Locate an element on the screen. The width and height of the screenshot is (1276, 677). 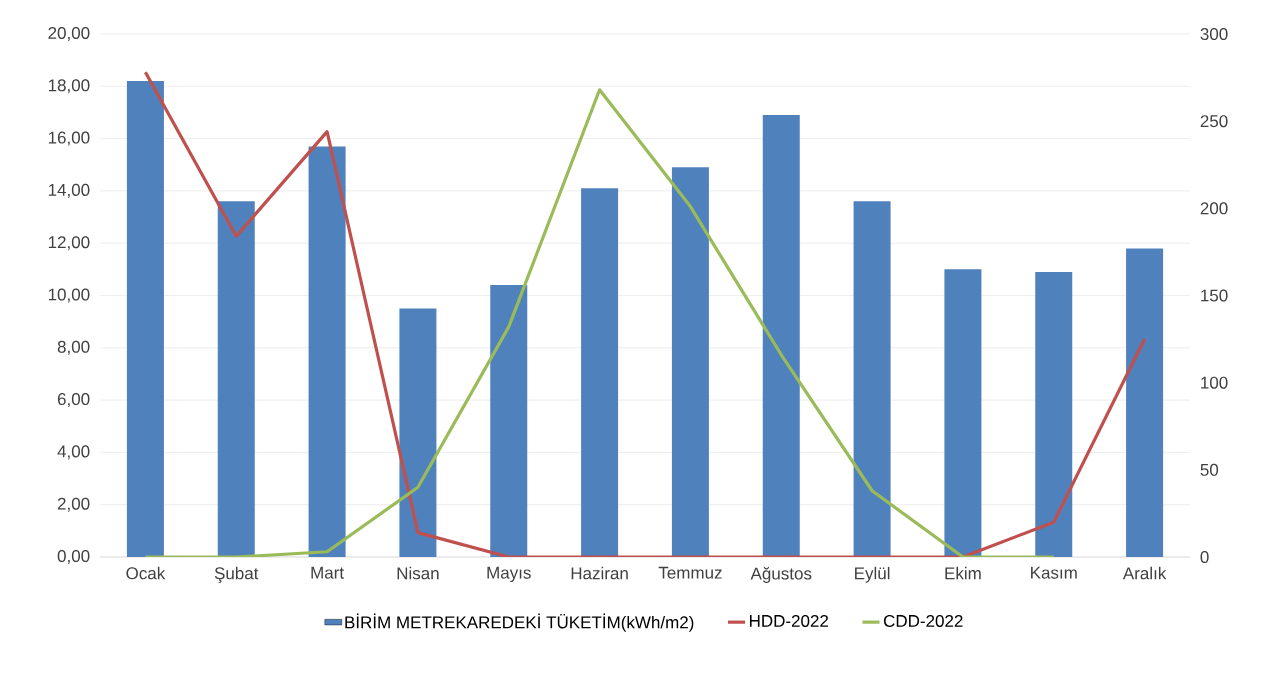
y2-tick-label: 100 is located at coordinates (1214, 382).